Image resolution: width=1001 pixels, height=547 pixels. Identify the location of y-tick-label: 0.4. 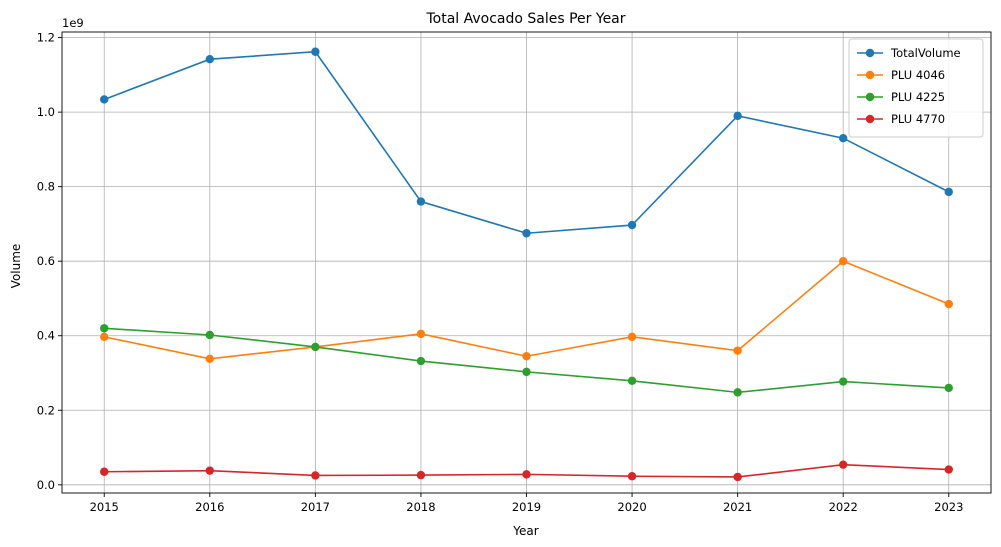
(46, 336).